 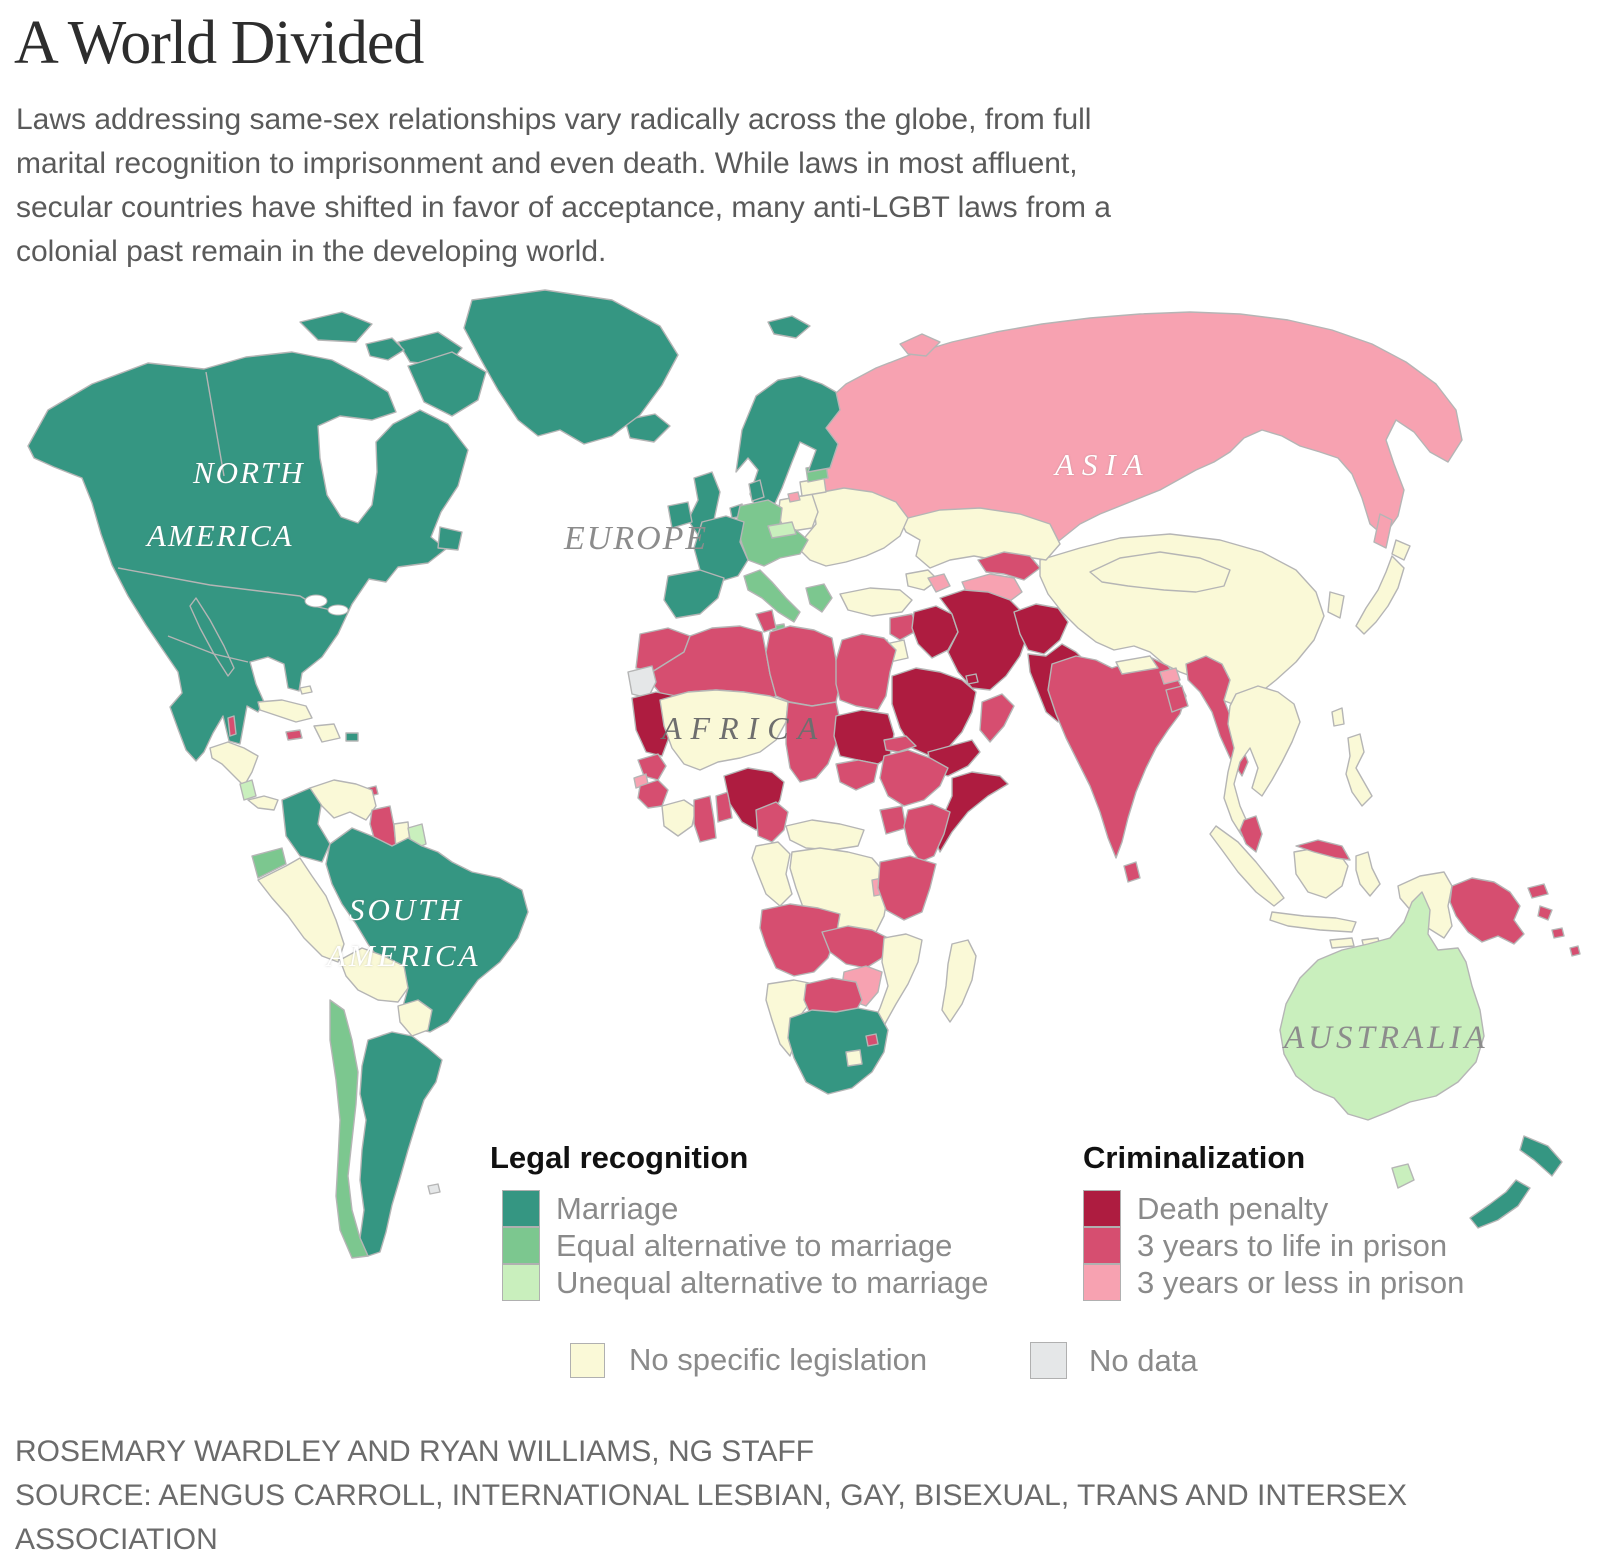 I want to click on region-iraq, so click(x=935, y=632).